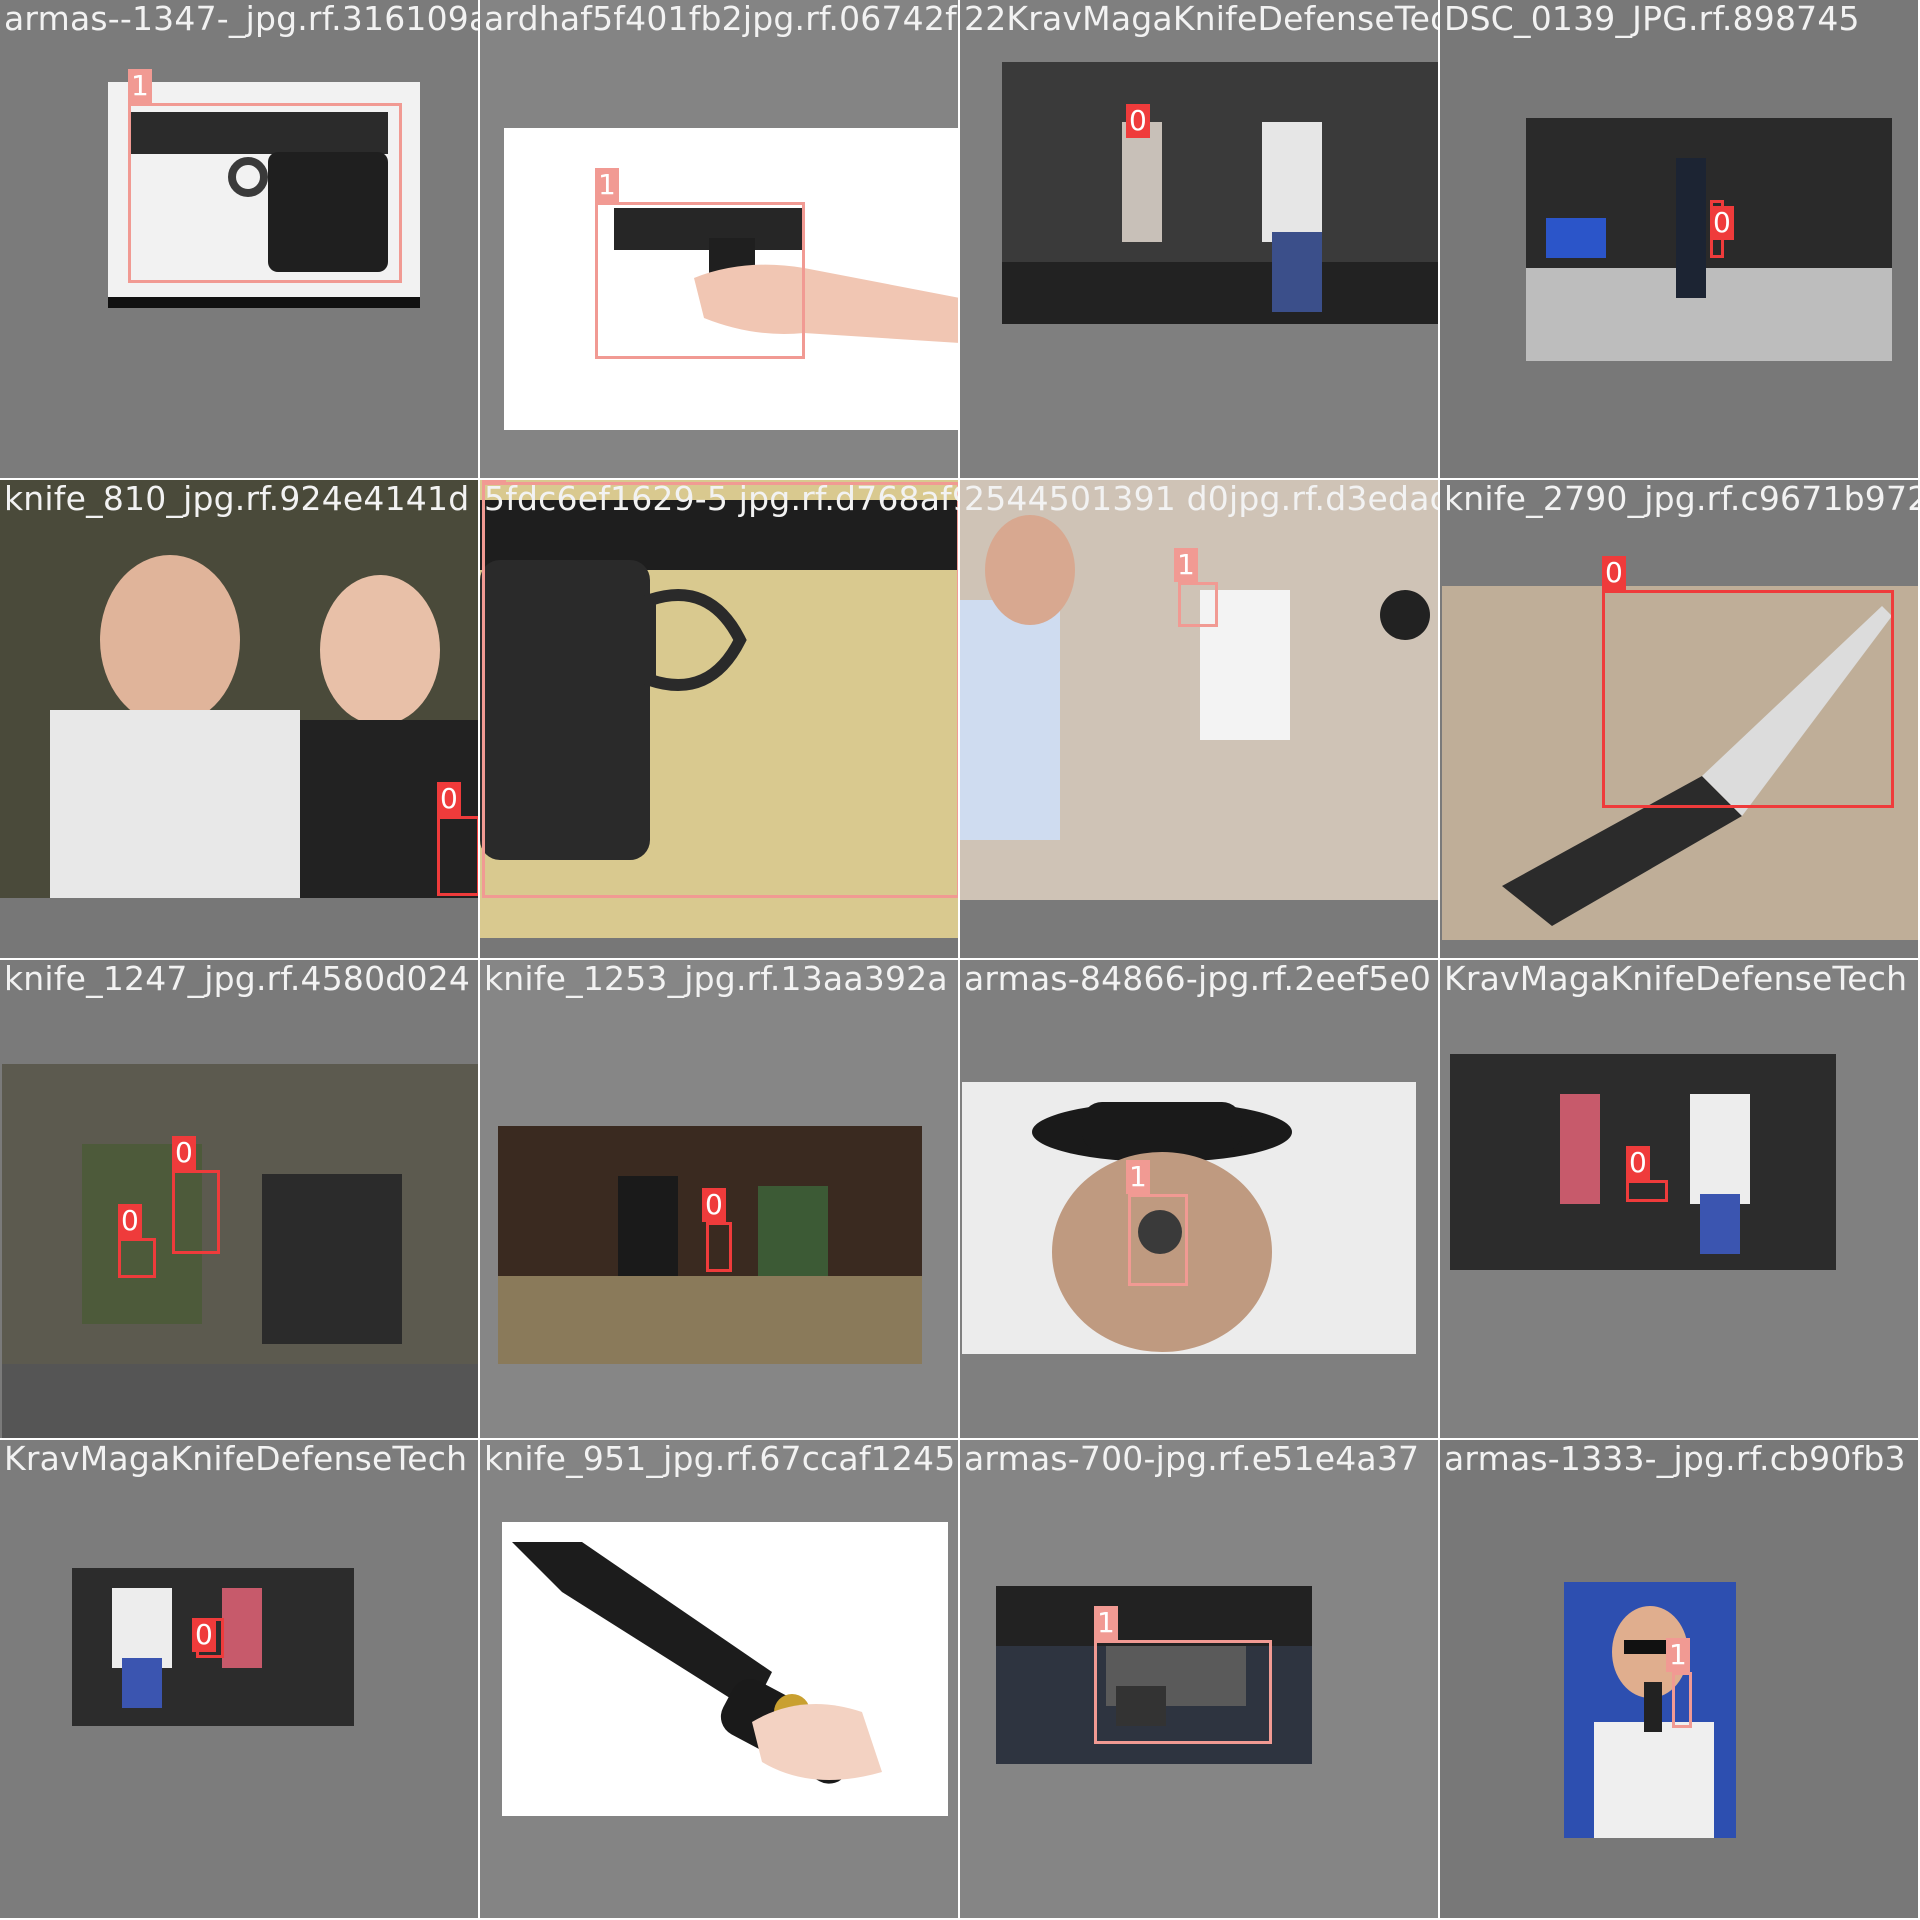 This screenshot has width=1920, height=1920. I want to click on cowboy-photo, so click(1189, 1218).